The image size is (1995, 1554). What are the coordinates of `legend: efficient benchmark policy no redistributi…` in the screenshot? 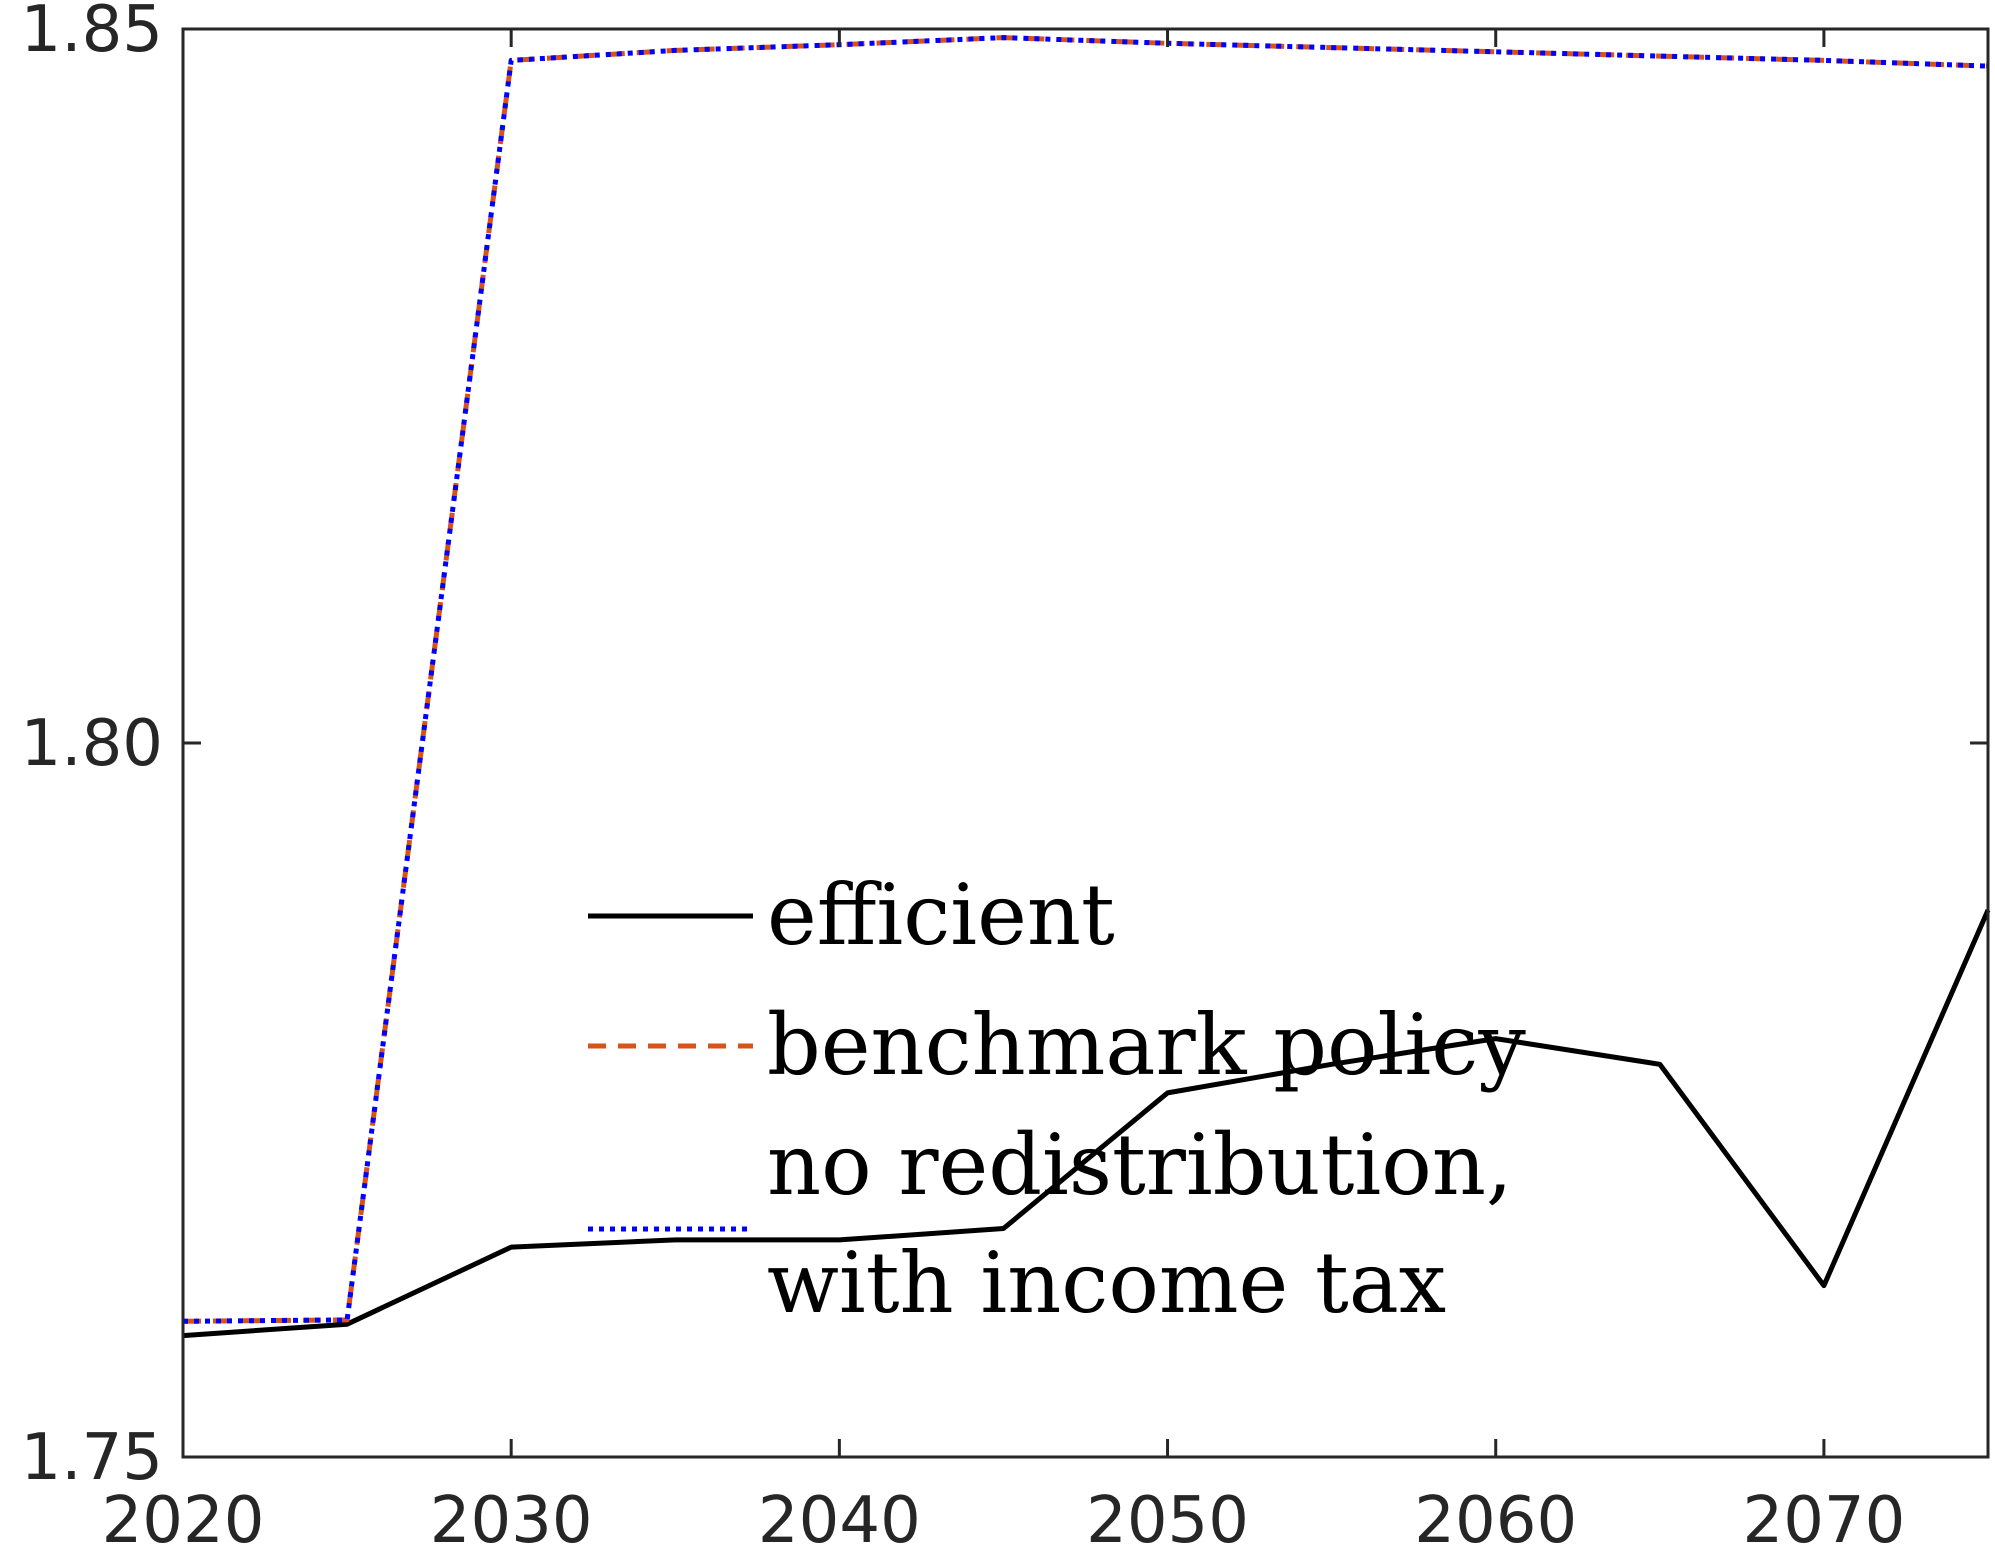 It's located at (1057, 1099).